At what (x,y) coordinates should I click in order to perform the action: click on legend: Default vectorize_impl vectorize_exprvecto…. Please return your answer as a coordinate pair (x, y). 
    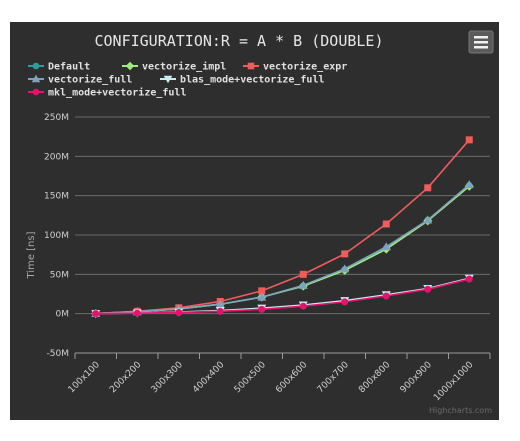
    Looking at the image, I should click on (187, 80).